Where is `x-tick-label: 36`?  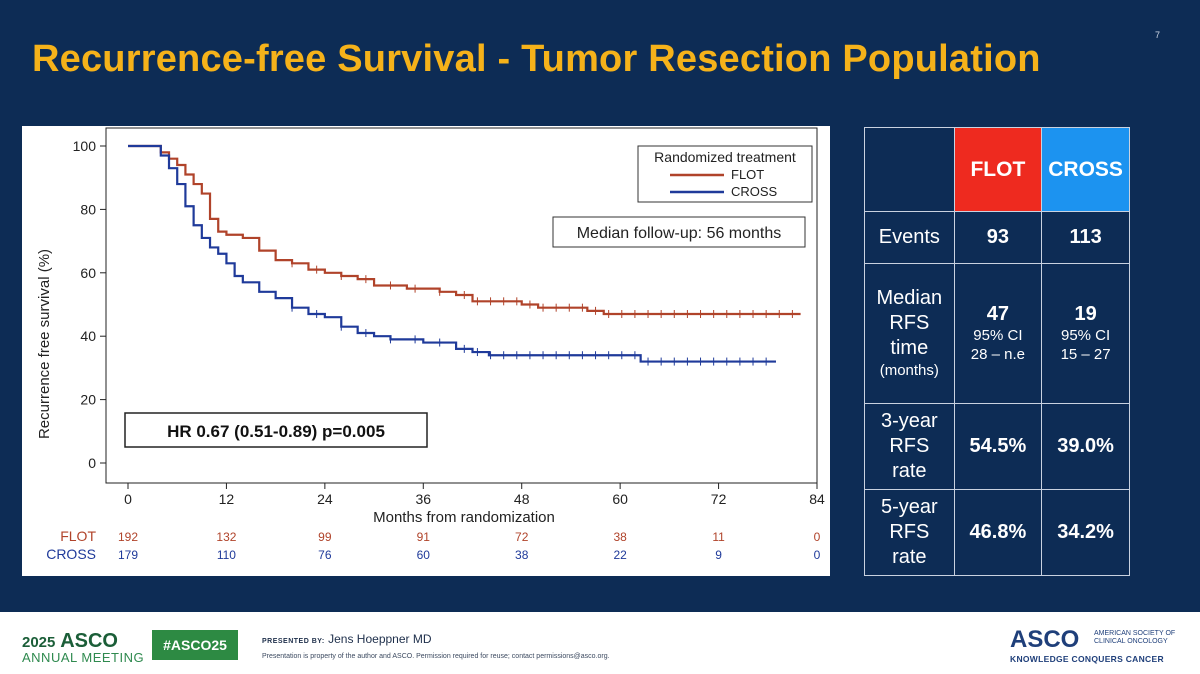 x-tick-label: 36 is located at coordinates (423, 499).